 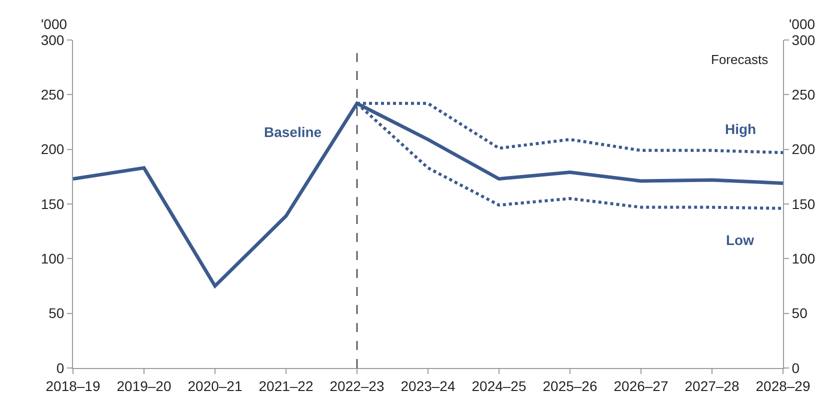 I want to click on x-tick-label: 2027–28, so click(x=712, y=386).